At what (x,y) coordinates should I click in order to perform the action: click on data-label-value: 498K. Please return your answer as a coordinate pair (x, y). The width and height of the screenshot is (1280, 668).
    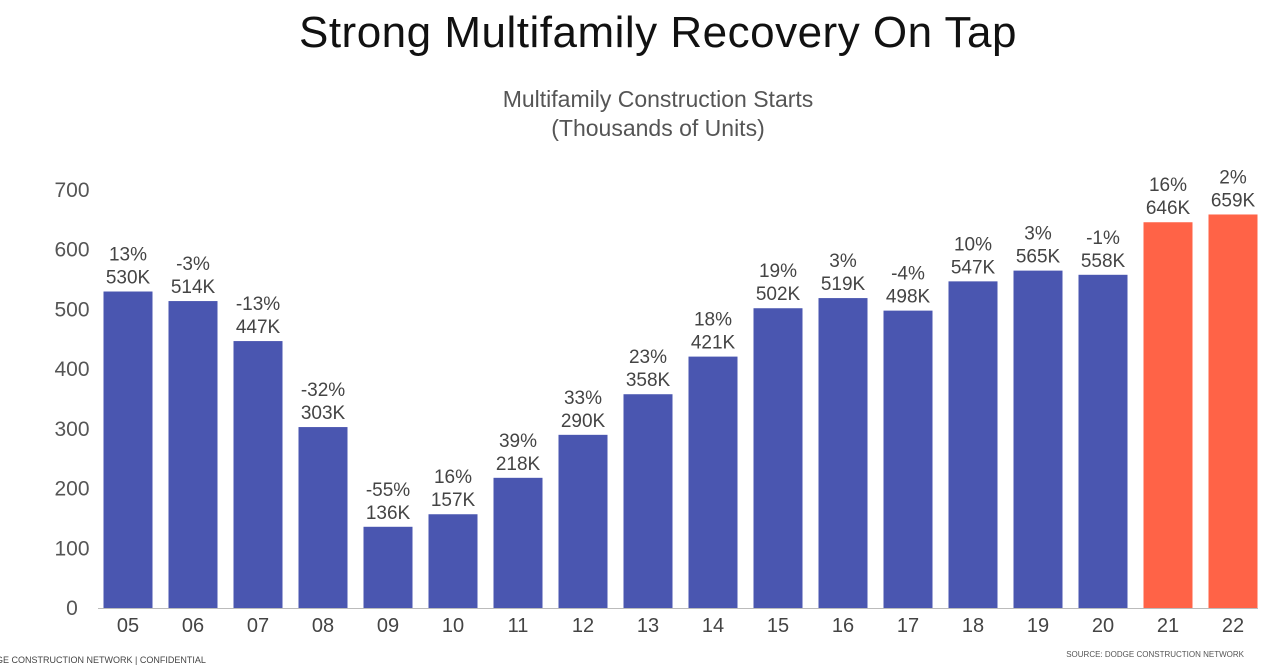
    Looking at the image, I should click on (908, 297).